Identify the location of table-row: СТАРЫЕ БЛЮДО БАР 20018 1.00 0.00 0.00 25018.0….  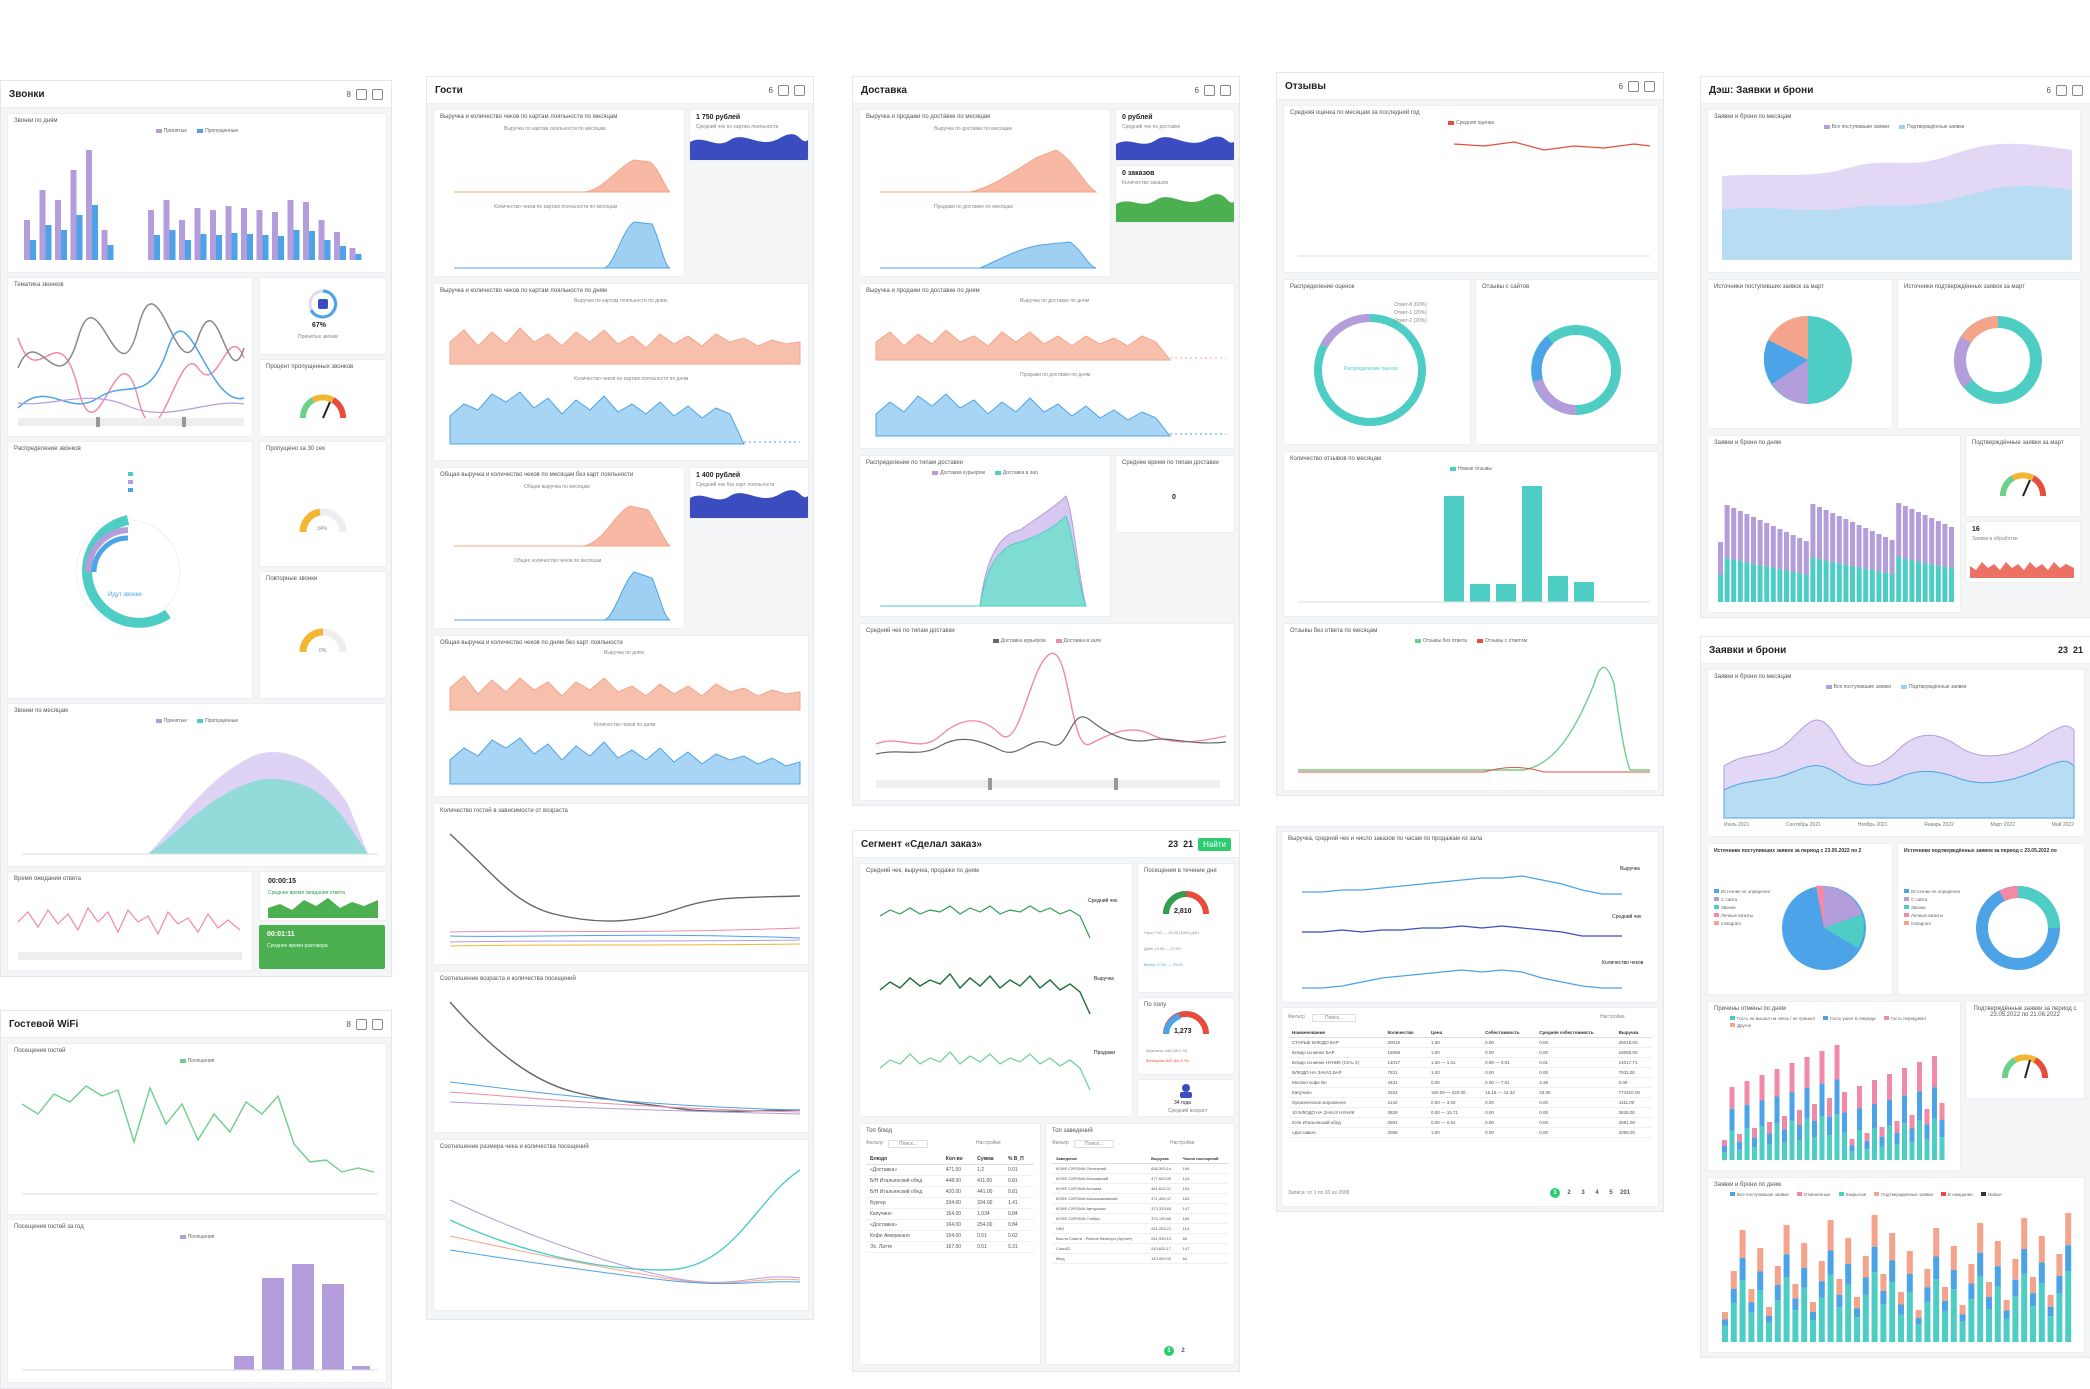
(1470, 1042).